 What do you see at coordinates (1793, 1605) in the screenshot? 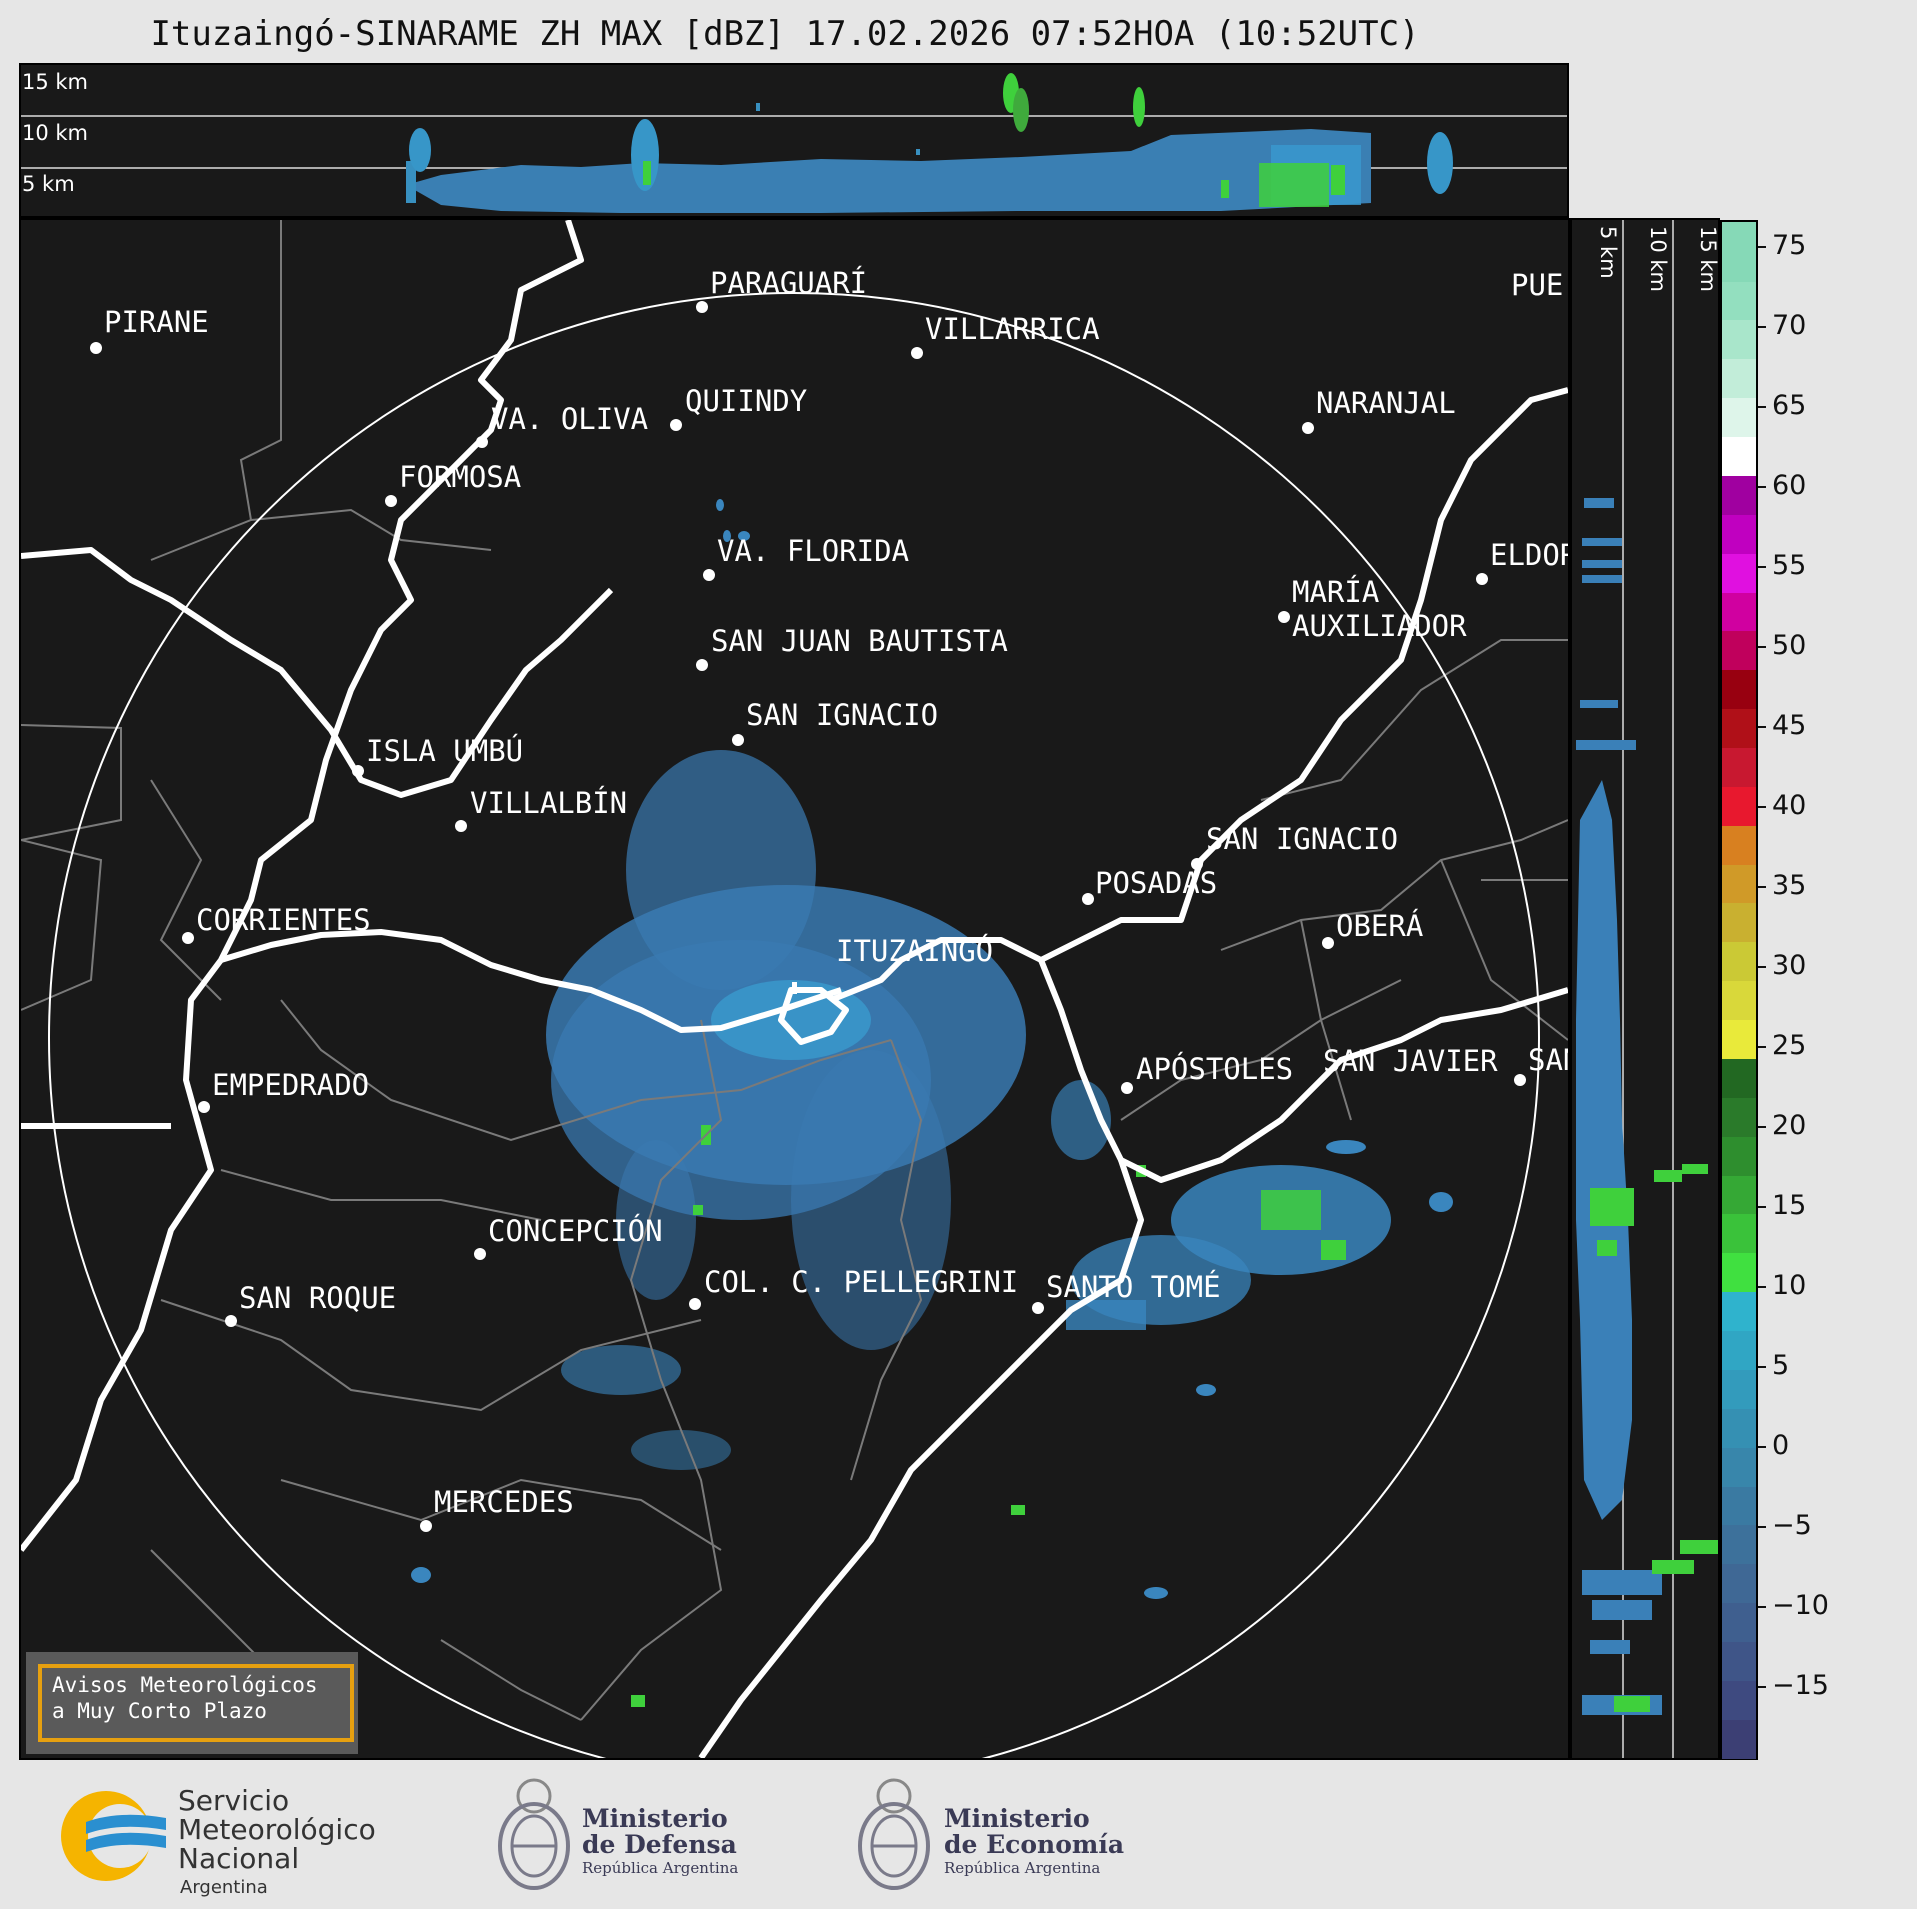
I see `colorbar-tick-label: −10` at bounding box center [1793, 1605].